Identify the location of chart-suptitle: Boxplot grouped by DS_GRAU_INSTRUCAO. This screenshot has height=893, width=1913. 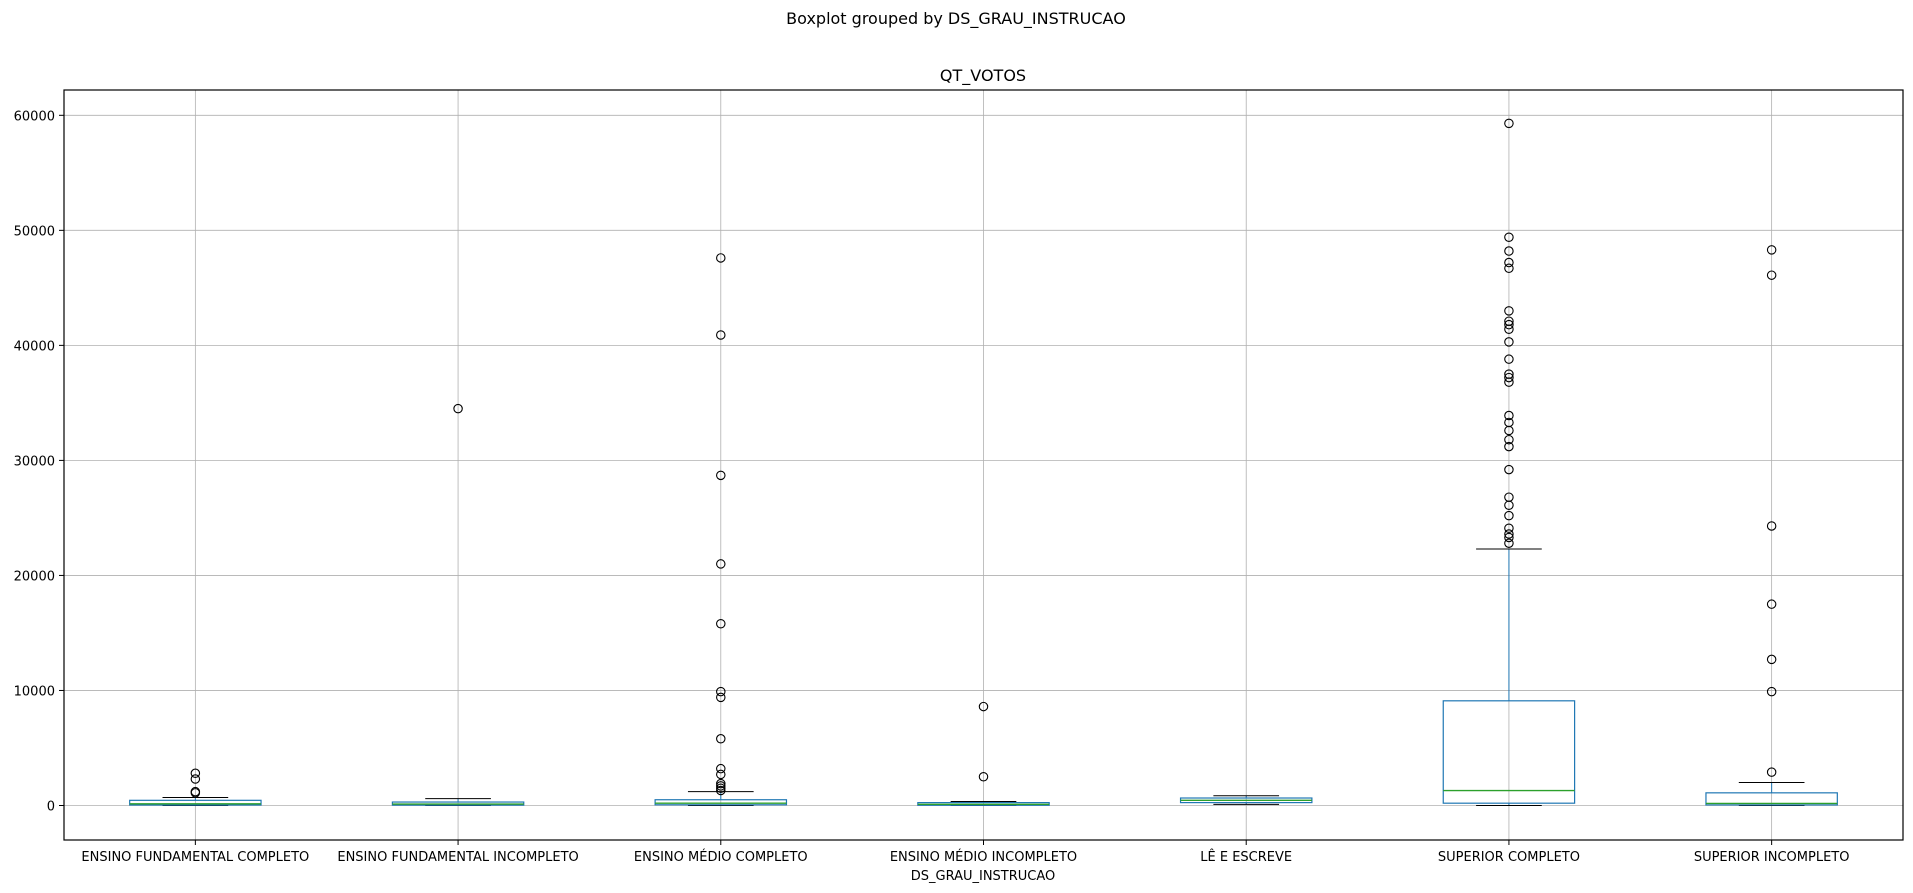
(956, 19).